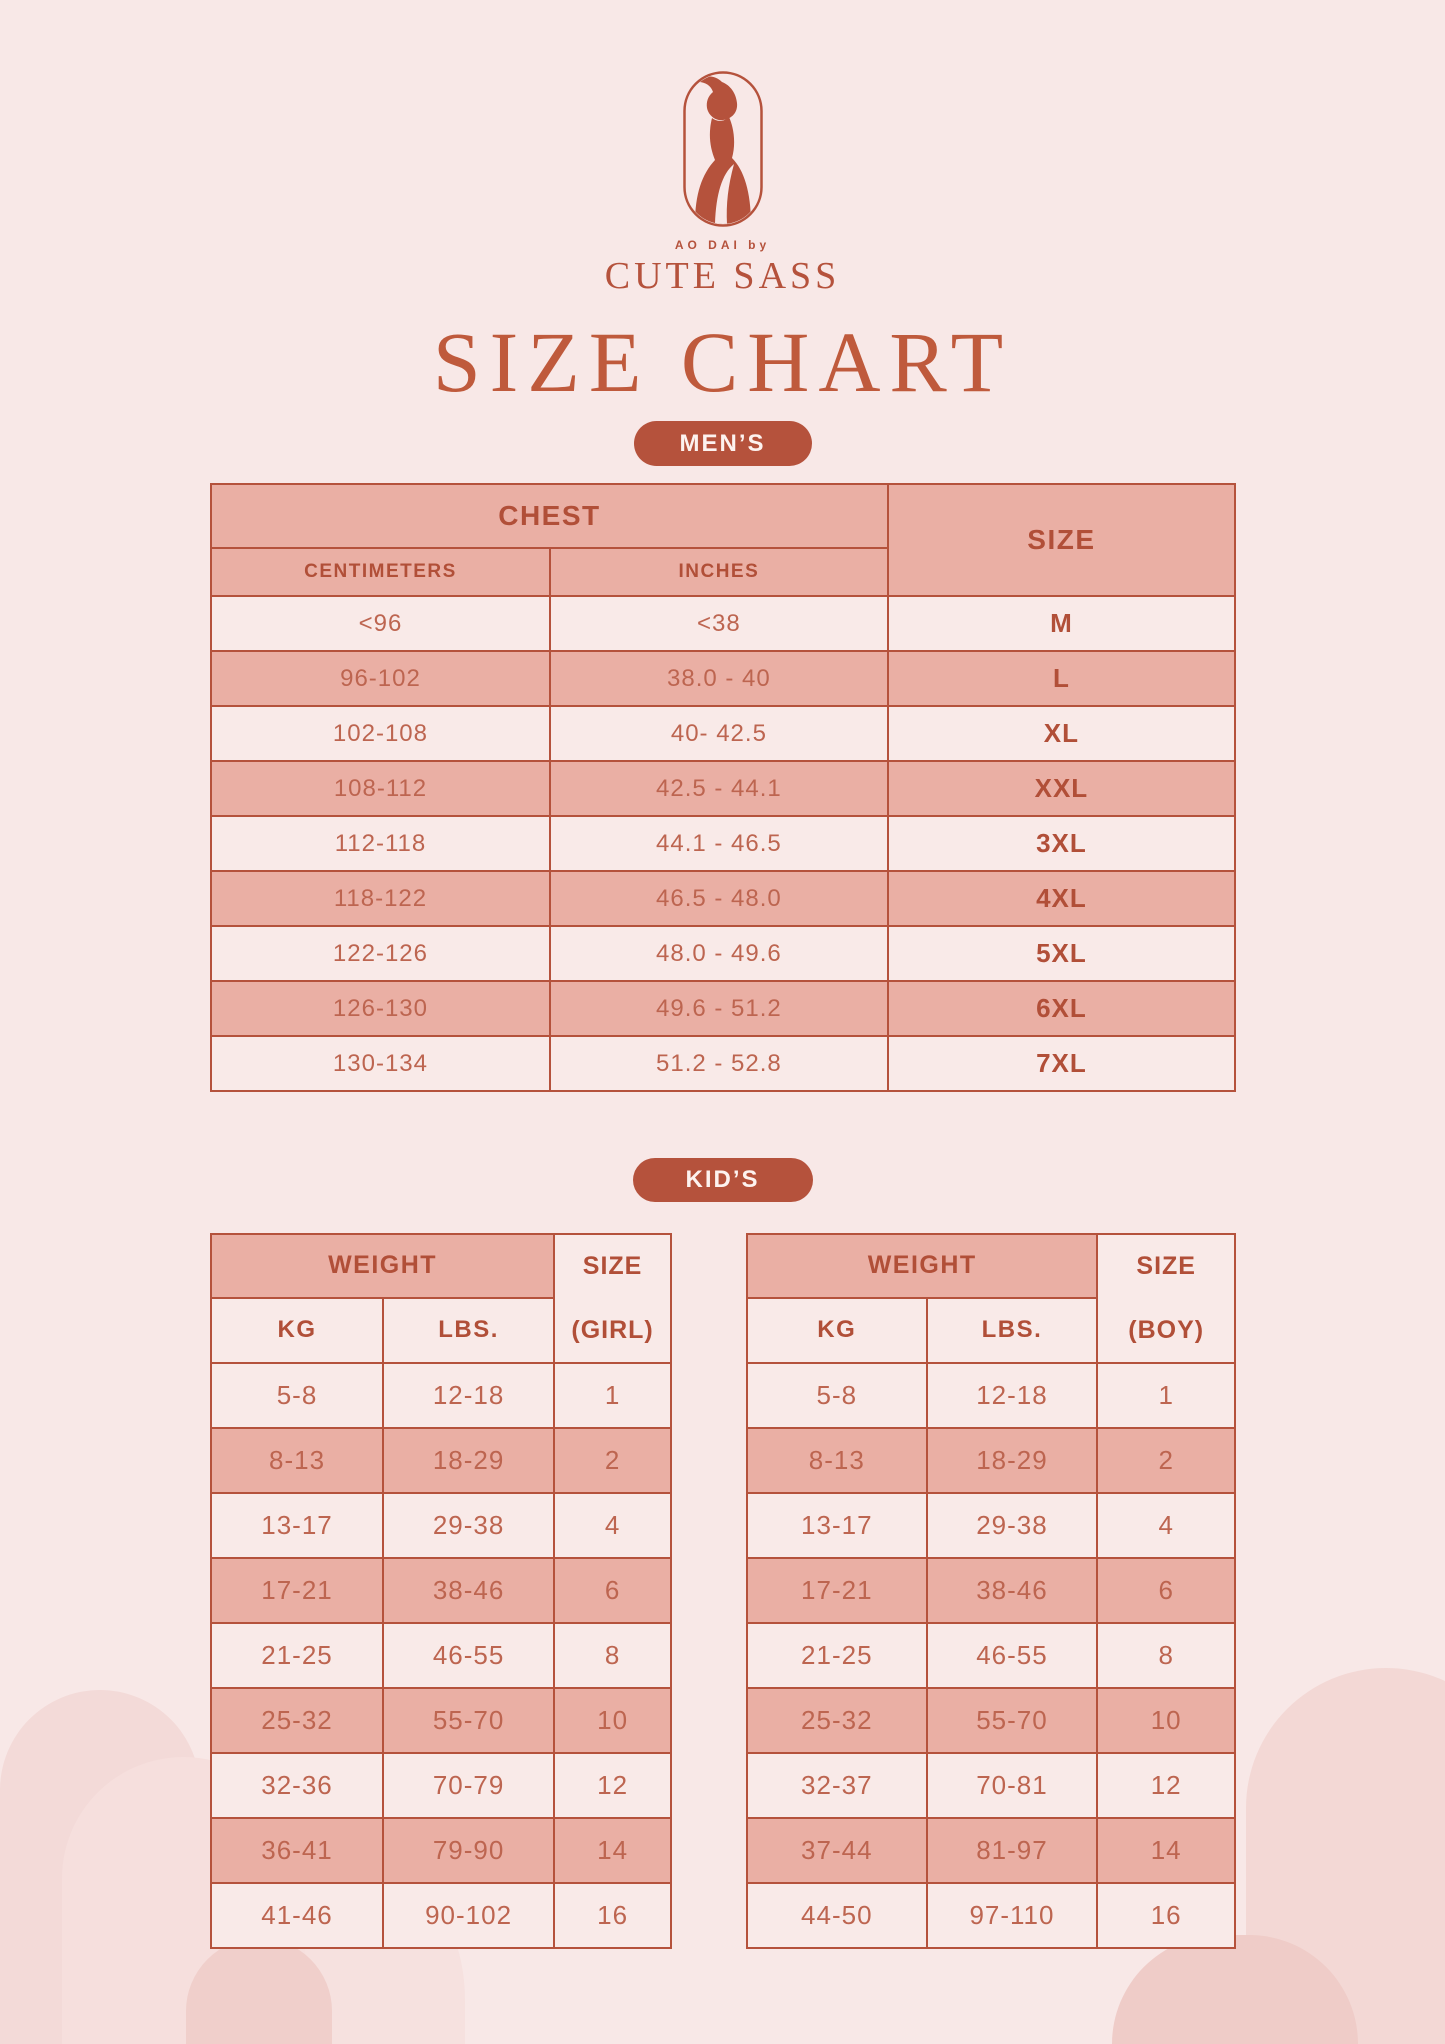 The image size is (1445, 2044). Describe the element at coordinates (380, 623) in the screenshot. I see `centimeters-cell: <96` at that location.